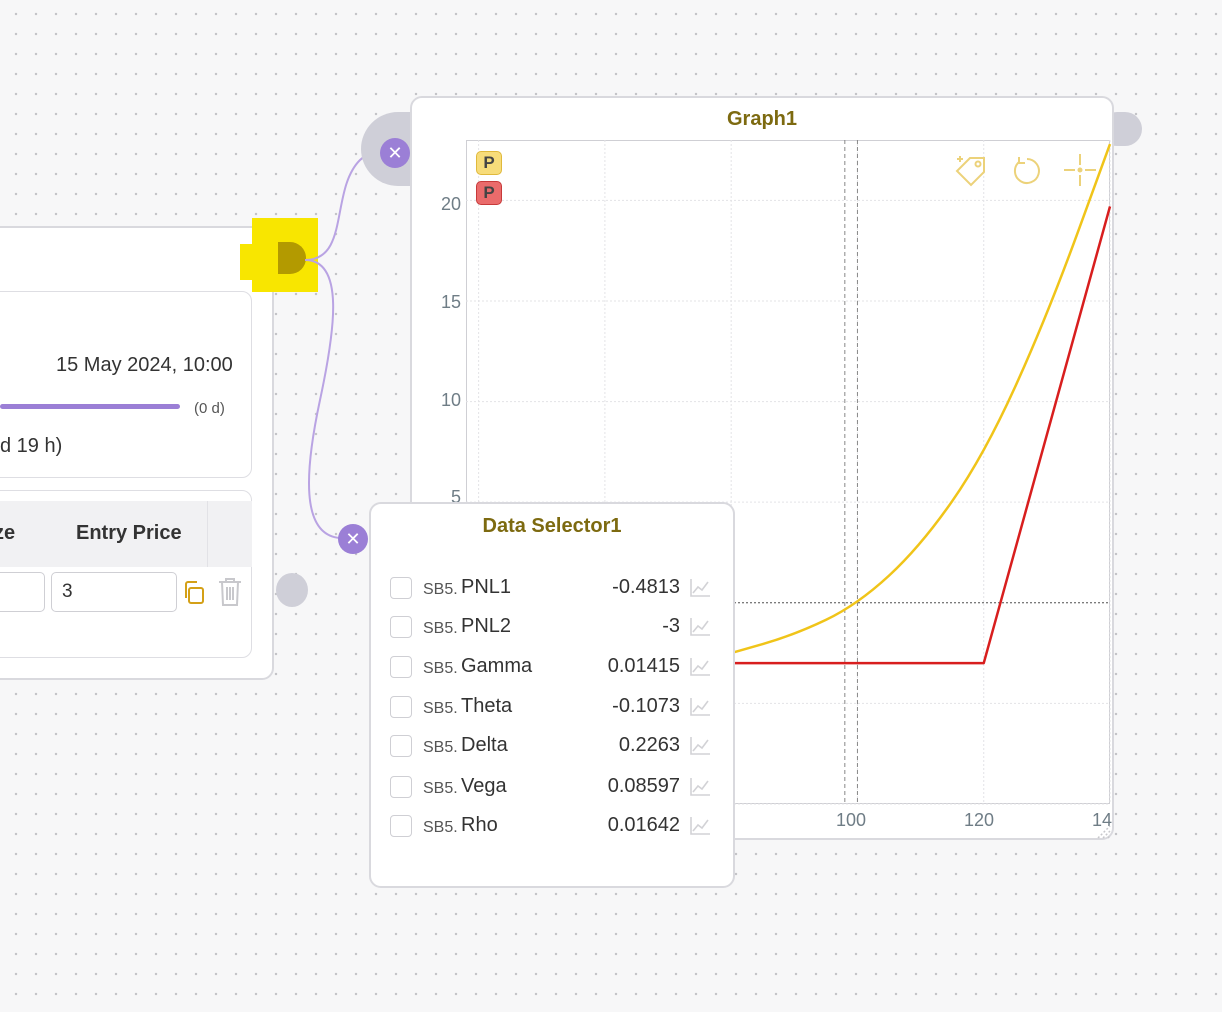  What do you see at coordinates (489, 193) in the screenshot?
I see `legend-item-series2: P` at bounding box center [489, 193].